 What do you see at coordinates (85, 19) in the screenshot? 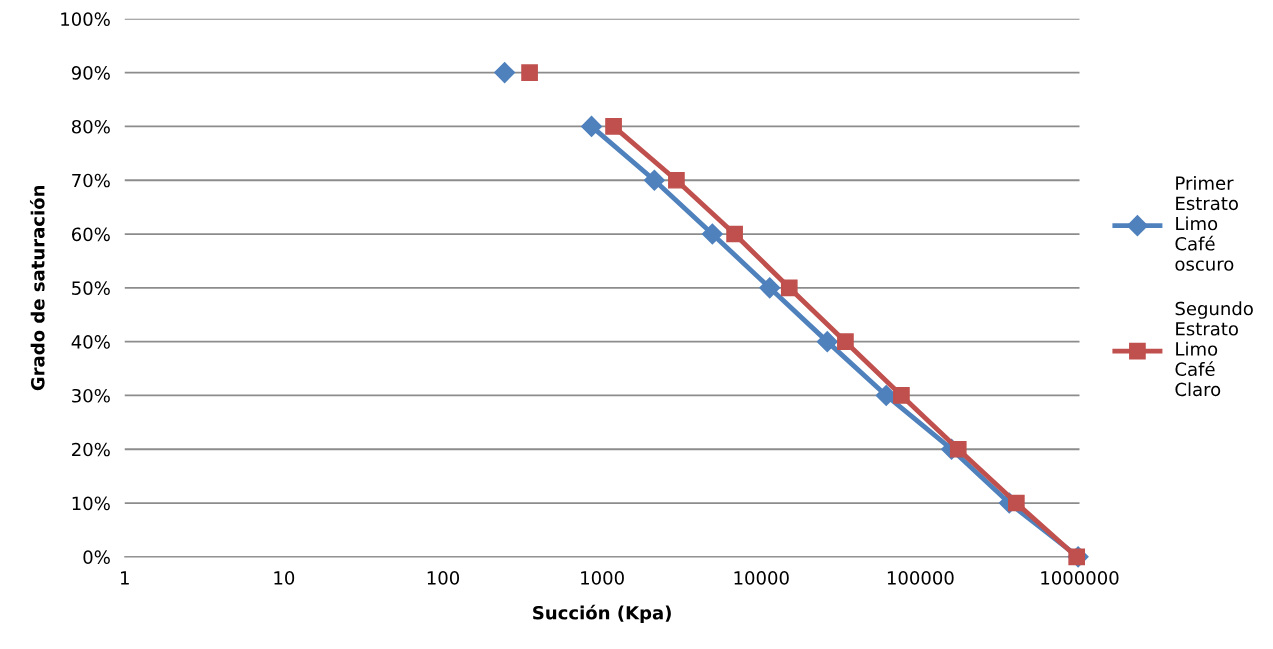
I see `y-tick-label: 100%` at bounding box center [85, 19].